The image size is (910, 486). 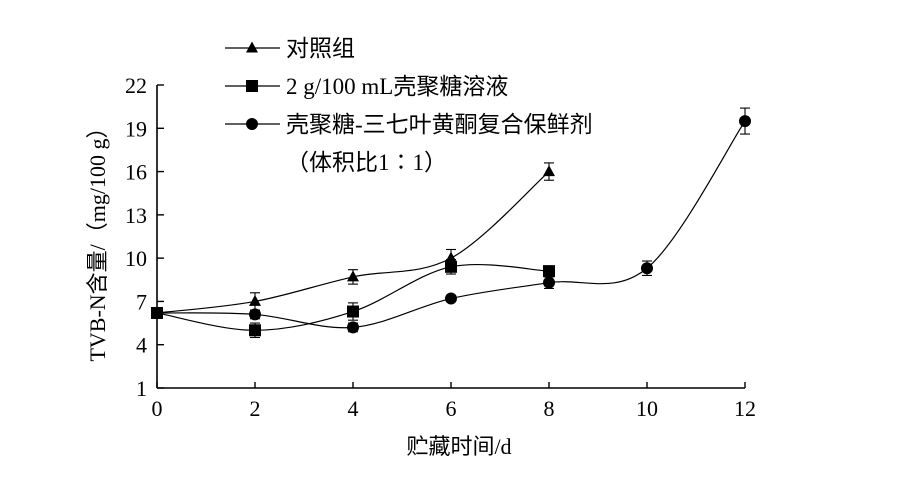 I want to click on x-tick-label: 6, so click(x=451, y=408).